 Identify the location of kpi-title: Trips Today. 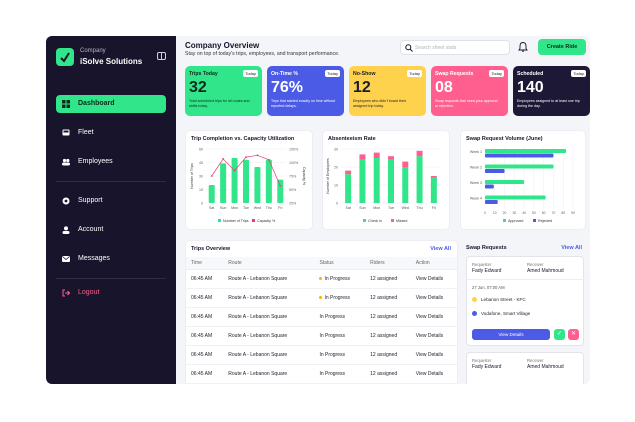
(203, 74).